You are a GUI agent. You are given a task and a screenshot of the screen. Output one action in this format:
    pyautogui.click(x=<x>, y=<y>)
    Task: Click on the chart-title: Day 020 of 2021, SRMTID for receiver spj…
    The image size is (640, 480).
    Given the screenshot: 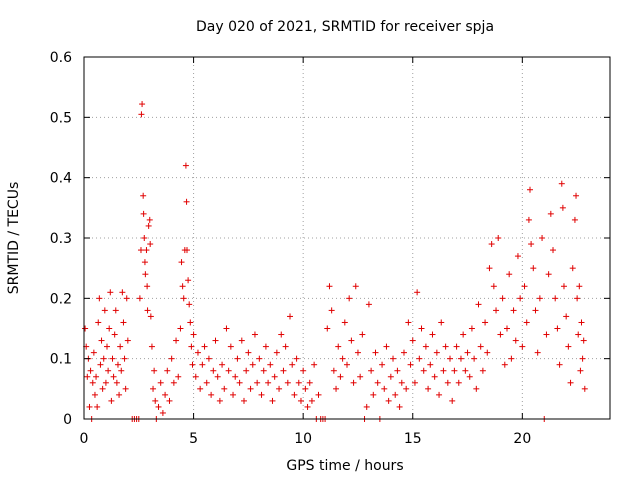 What is the action you would take?
    pyautogui.click(x=345, y=27)
    